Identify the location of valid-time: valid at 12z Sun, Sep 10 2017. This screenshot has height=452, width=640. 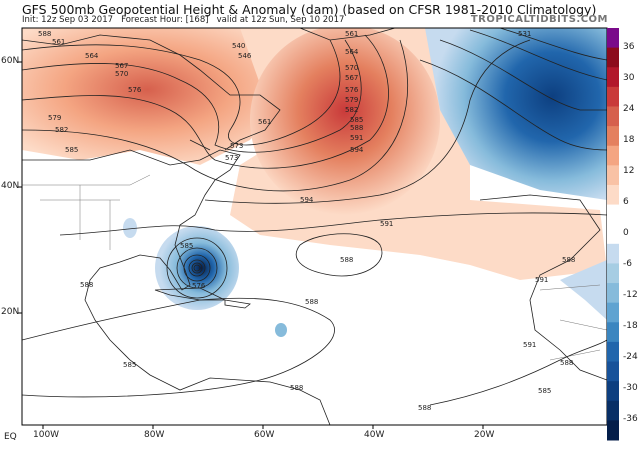
(280, 20).